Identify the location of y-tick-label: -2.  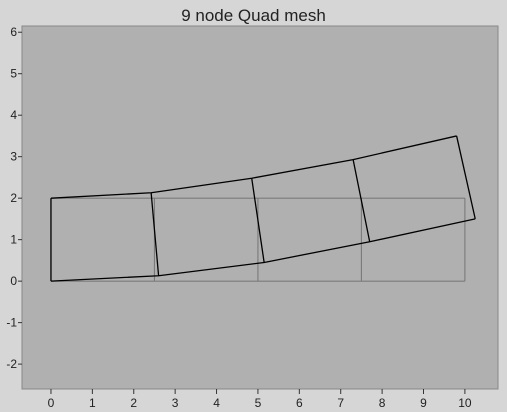
(11, 364).